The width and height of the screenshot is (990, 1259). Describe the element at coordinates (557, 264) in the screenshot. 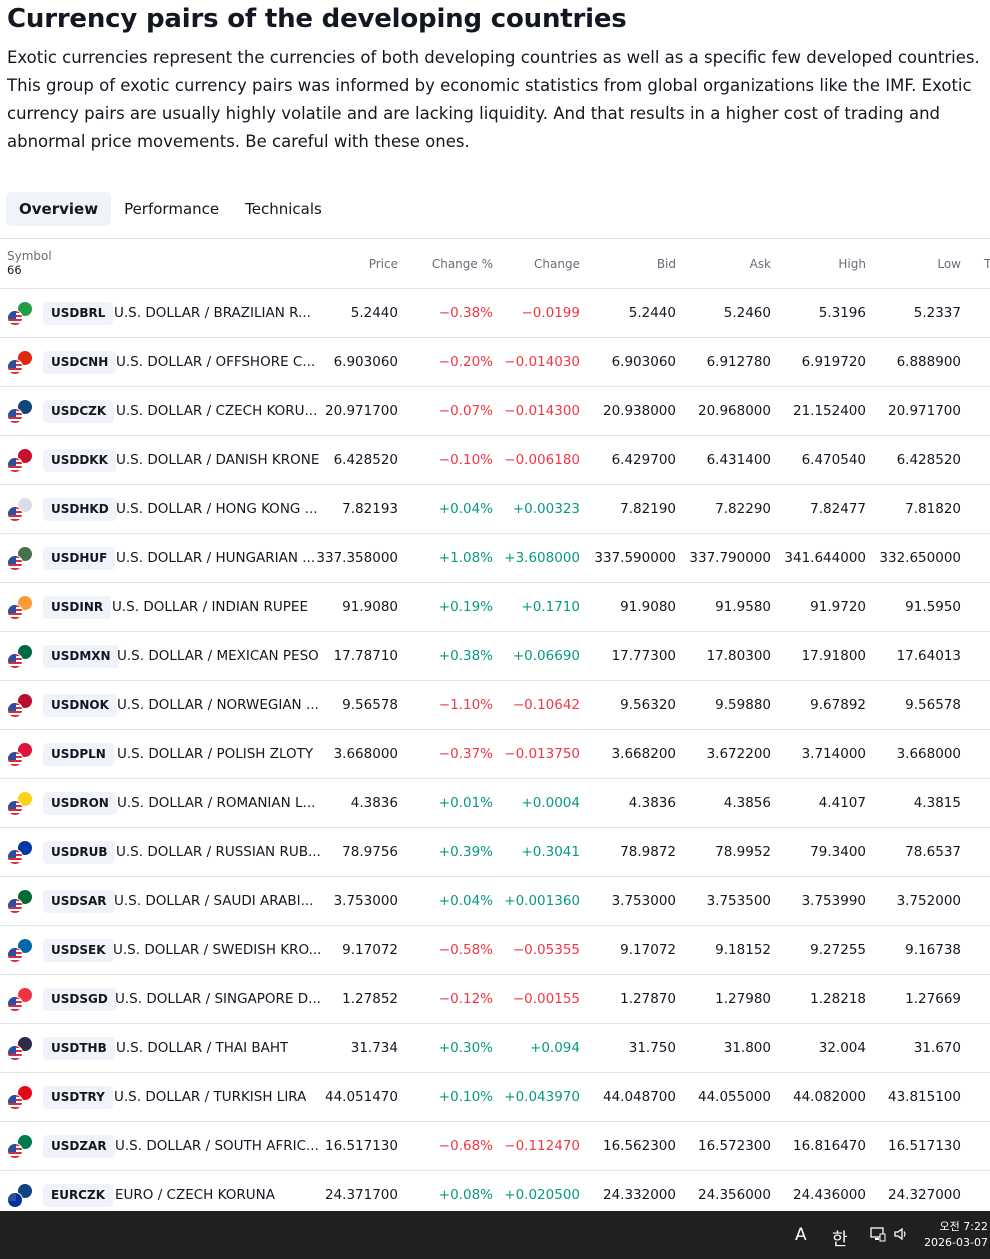

I see `column-header-change: Change` at that location.